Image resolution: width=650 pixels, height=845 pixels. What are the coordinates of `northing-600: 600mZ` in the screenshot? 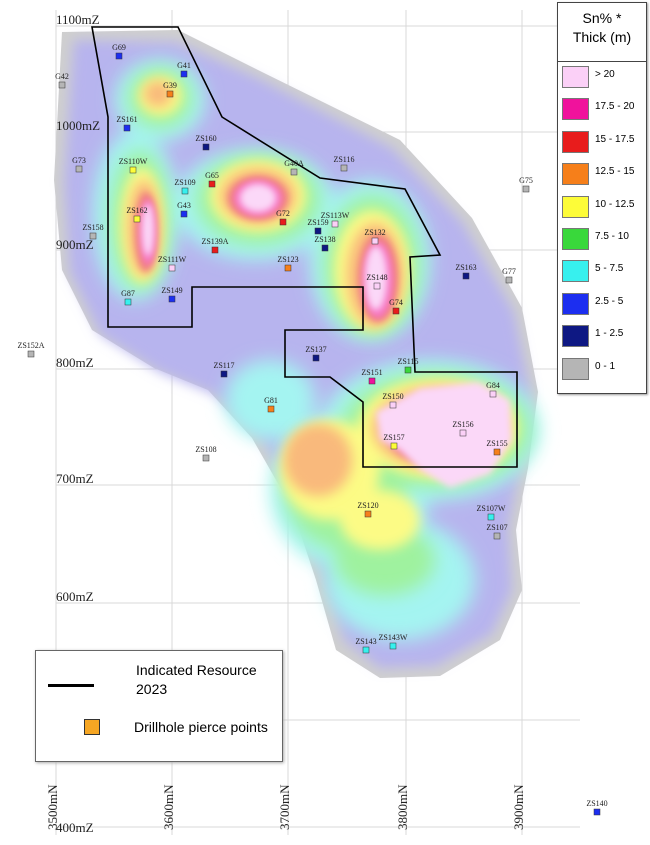 It's located at (75, 596).